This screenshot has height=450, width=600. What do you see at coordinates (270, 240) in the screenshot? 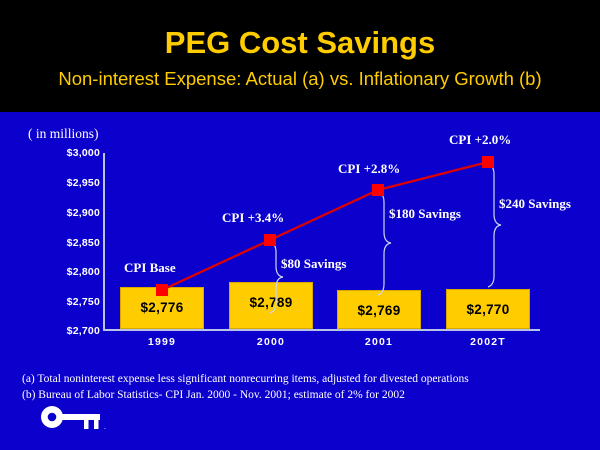
I see `cpi-marker-2000` at bounding box center [270, 240].